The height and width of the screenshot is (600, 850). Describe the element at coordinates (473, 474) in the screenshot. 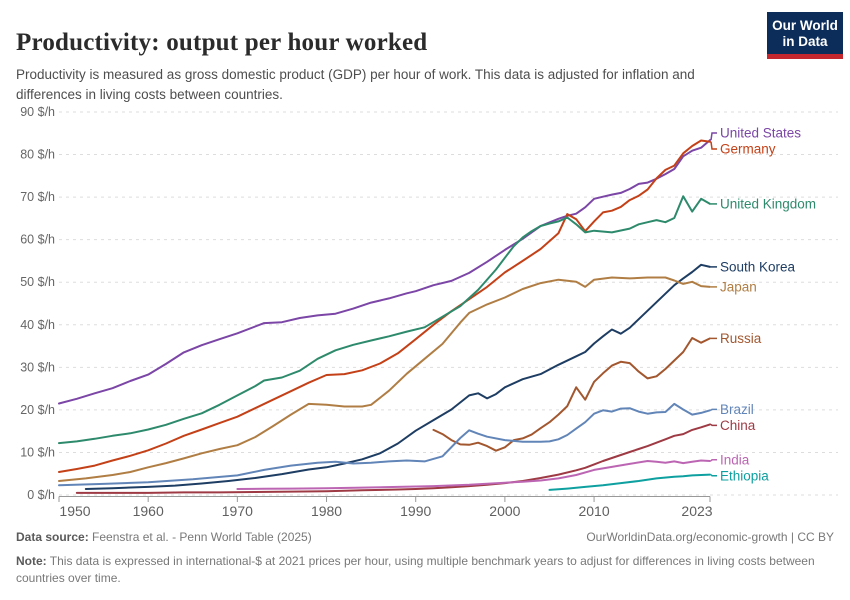

I see `series-line-india` at that location.